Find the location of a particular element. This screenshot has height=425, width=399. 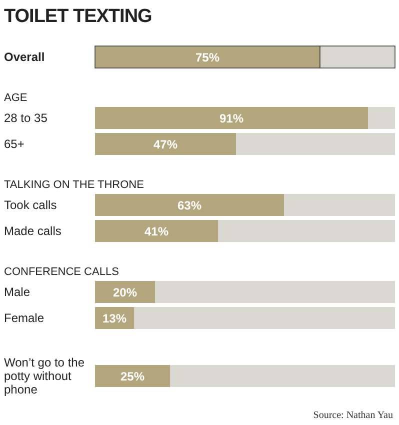

data-label: 25% is located at coordinates (132, 377).